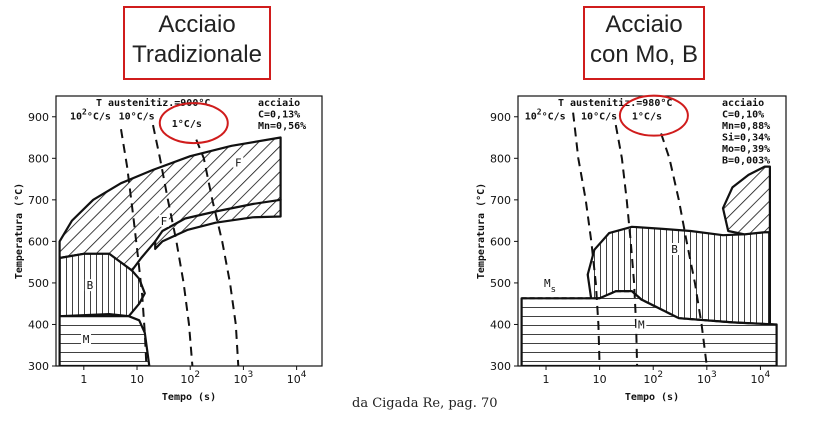  What do you see at coordinates (238, 163) in the screenshot?
I see `region-label-0: F` at bounding box center [238, 163].